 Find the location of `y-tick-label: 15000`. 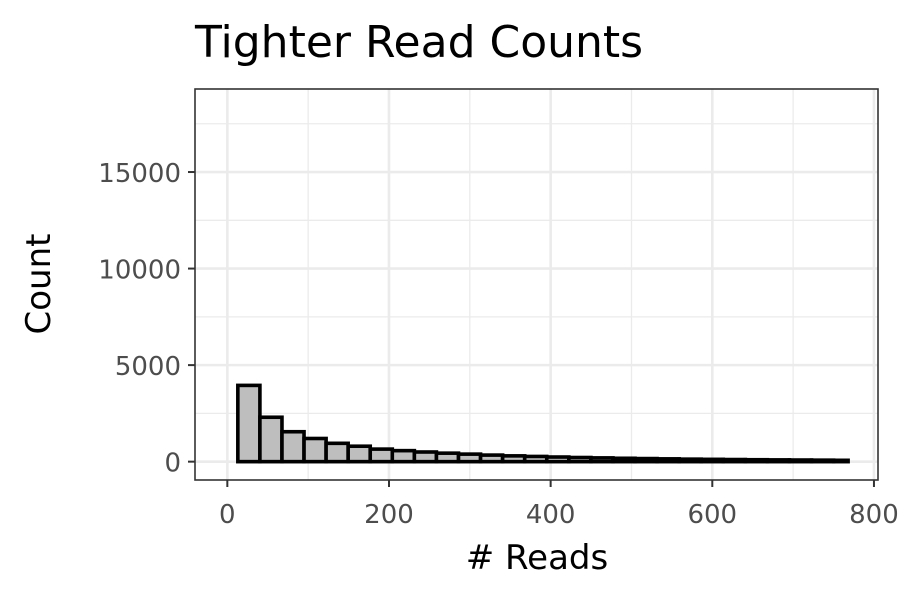

y-tick-label: 15000 is located at coordinates (139, 174).